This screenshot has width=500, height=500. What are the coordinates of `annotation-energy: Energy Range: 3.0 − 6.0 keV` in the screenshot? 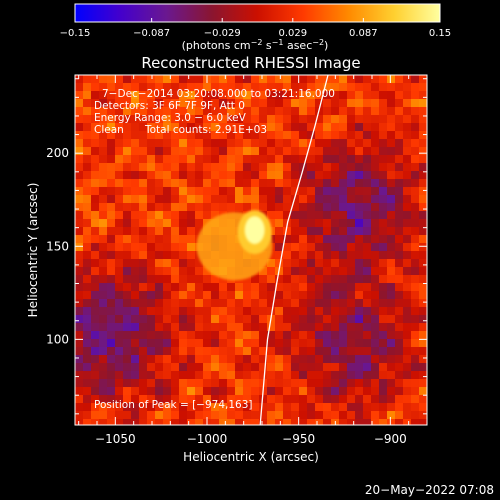 It's located at (170, 118).